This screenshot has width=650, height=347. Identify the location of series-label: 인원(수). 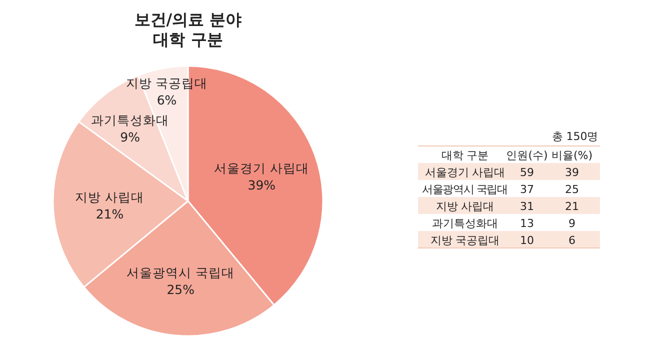
(527, 155).